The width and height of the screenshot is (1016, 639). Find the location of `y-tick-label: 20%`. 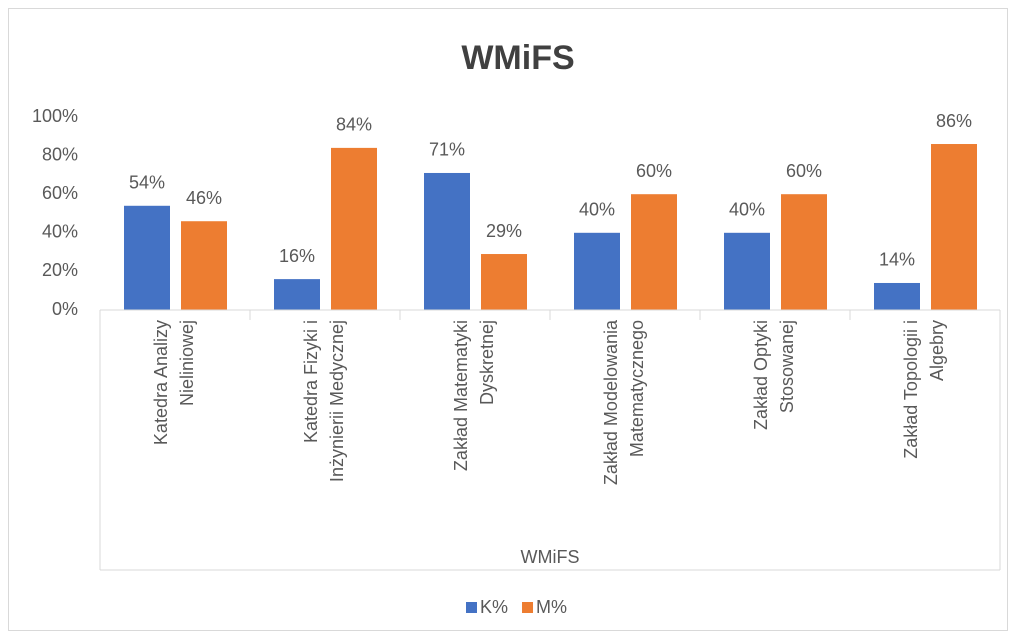

y-tick-label: 20% is located at coordinates (60, 270).